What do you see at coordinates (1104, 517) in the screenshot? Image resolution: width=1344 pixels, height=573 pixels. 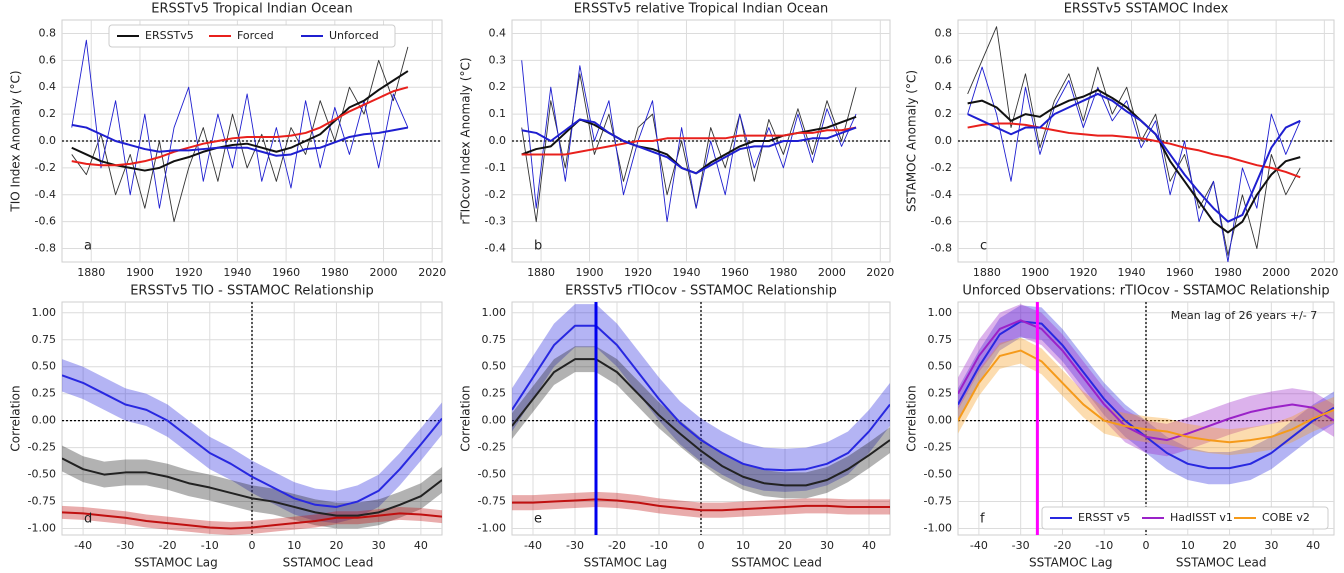 I see `legend-label: ERSST v5` at bounding box center [1104, 517].